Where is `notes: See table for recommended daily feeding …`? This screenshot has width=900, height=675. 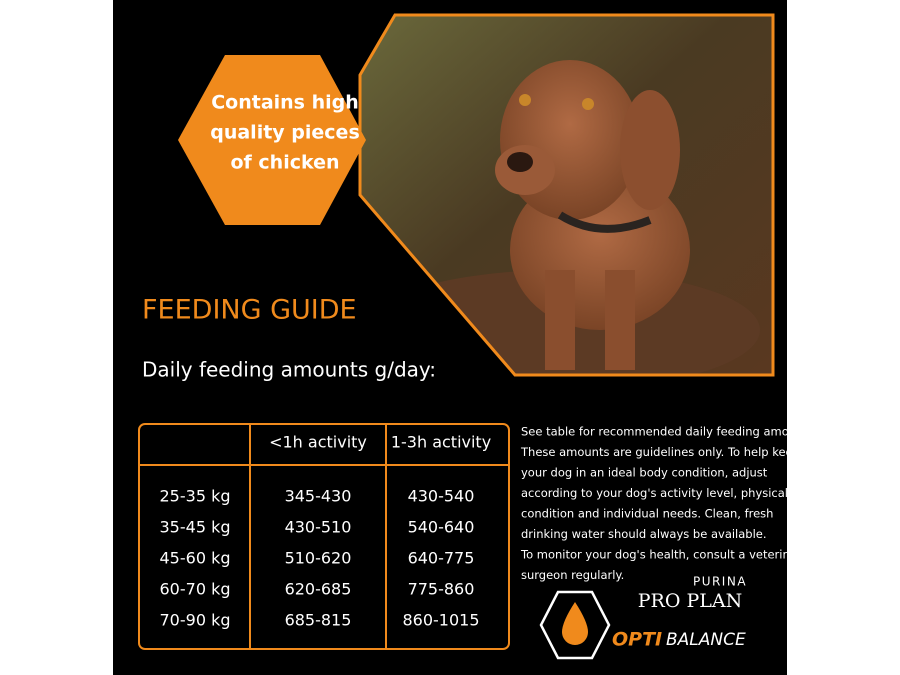
notes: See table for recommended daily feeding … is located at coordinates (669, 504).